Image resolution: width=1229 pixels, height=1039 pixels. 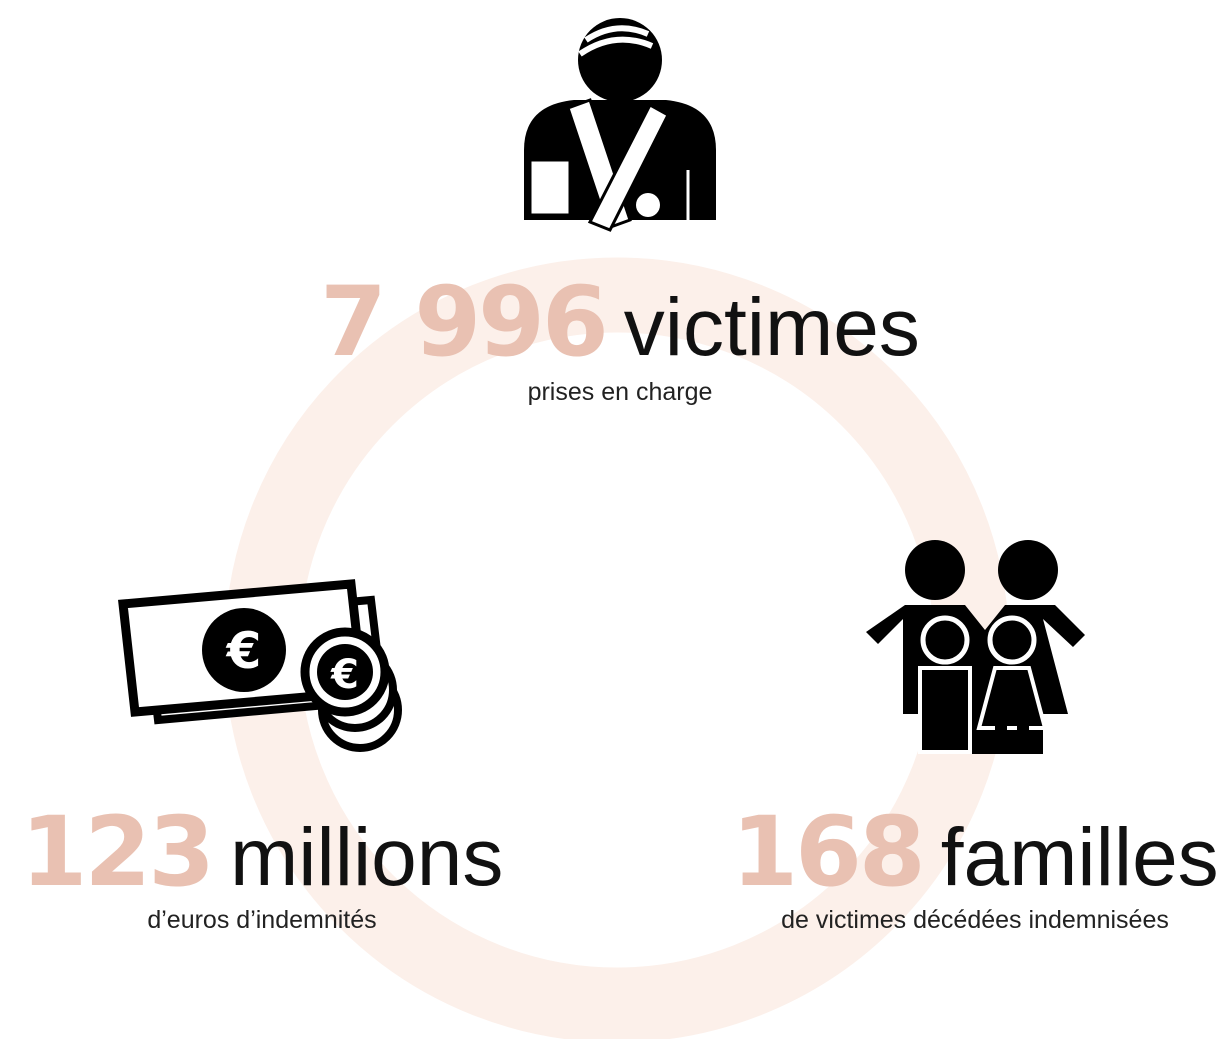 I want to click on stat-caption: prises en charge, so click(x=620, y=392).